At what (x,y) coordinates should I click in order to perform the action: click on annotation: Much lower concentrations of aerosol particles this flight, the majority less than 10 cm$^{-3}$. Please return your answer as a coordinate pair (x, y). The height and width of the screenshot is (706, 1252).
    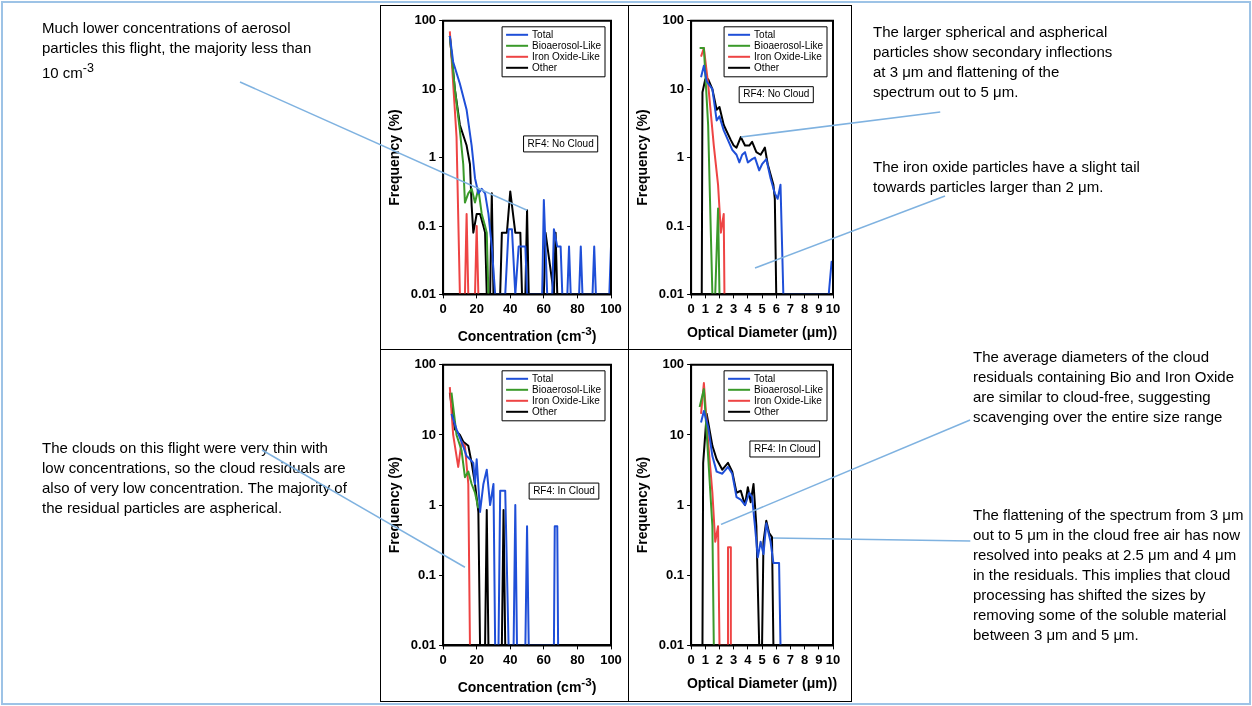
    Looking at the image, I should click on (177, 50).